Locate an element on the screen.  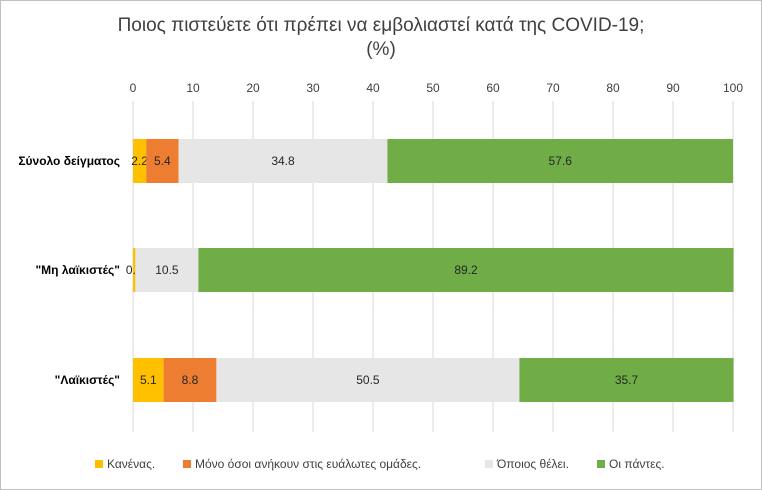
data-label: 50.5 is located at coordinates (368, 380).